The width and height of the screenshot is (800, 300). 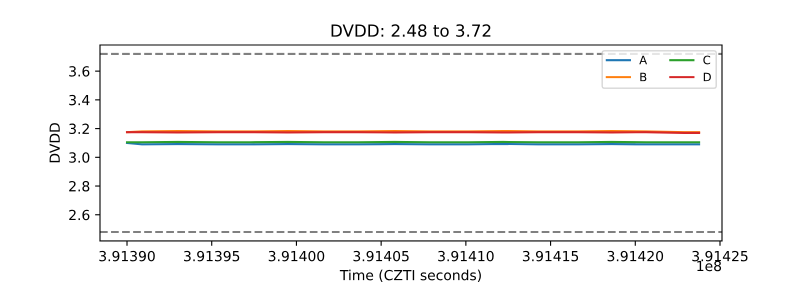 What do you see at coordinates (79, 157) in the screenshot?
I see `y-tick-label: 3.0` at bounding box center [79, 157].